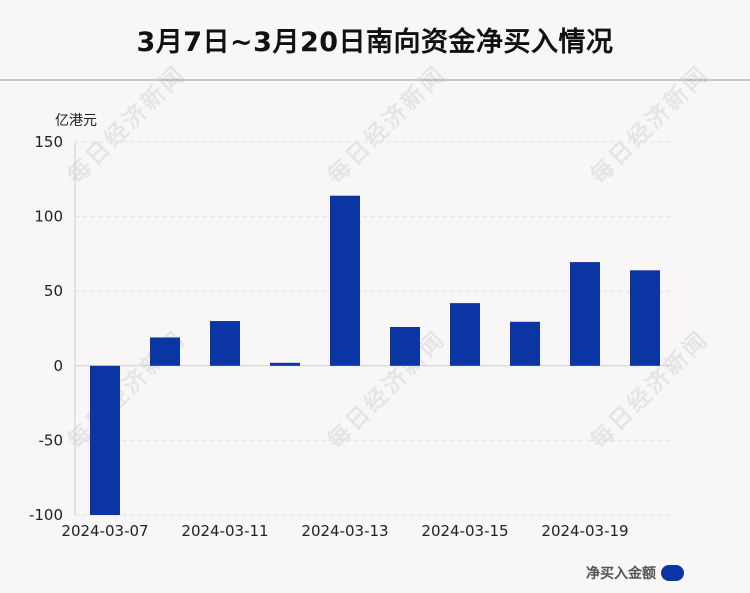 This screenshot has width=750, height=593. What do you see at coordinates (53, 291) in the screenshot?
I see `y-tick-label: 50` at bounding box center [53, 291].